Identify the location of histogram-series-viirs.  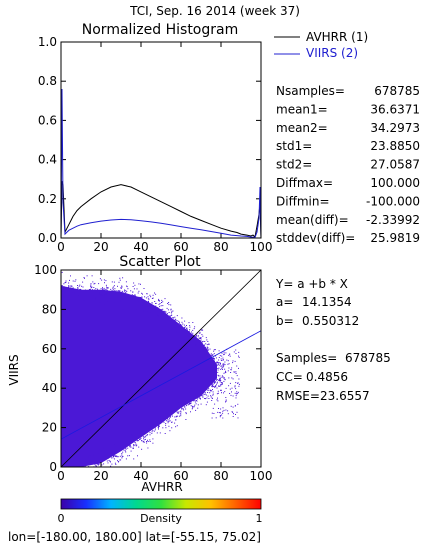
(161, 163).